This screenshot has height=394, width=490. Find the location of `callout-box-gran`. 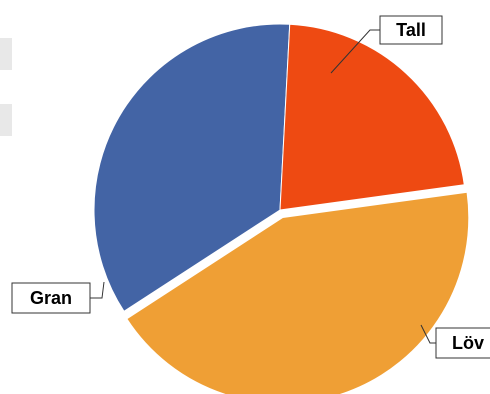

callout-box-gran is located at coordinates (51, 298).